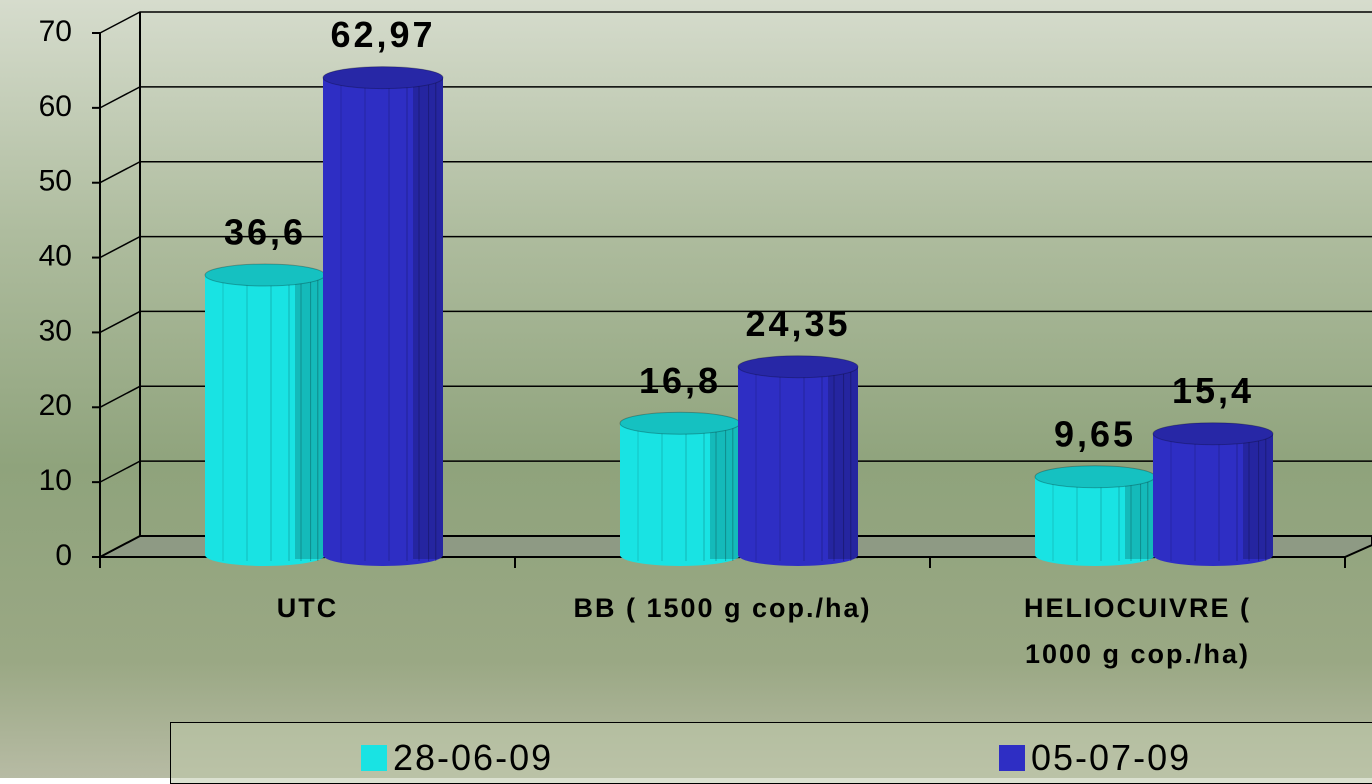 The width and height of the screenshot is (1372, 784). I want to click on y-tick-label: 40, so click(55, 255).